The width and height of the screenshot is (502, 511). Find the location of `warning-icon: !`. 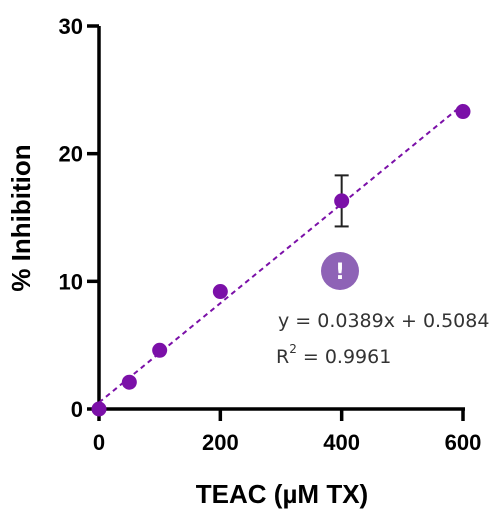

warning-icon: ! is located at coordinates (340, 271).